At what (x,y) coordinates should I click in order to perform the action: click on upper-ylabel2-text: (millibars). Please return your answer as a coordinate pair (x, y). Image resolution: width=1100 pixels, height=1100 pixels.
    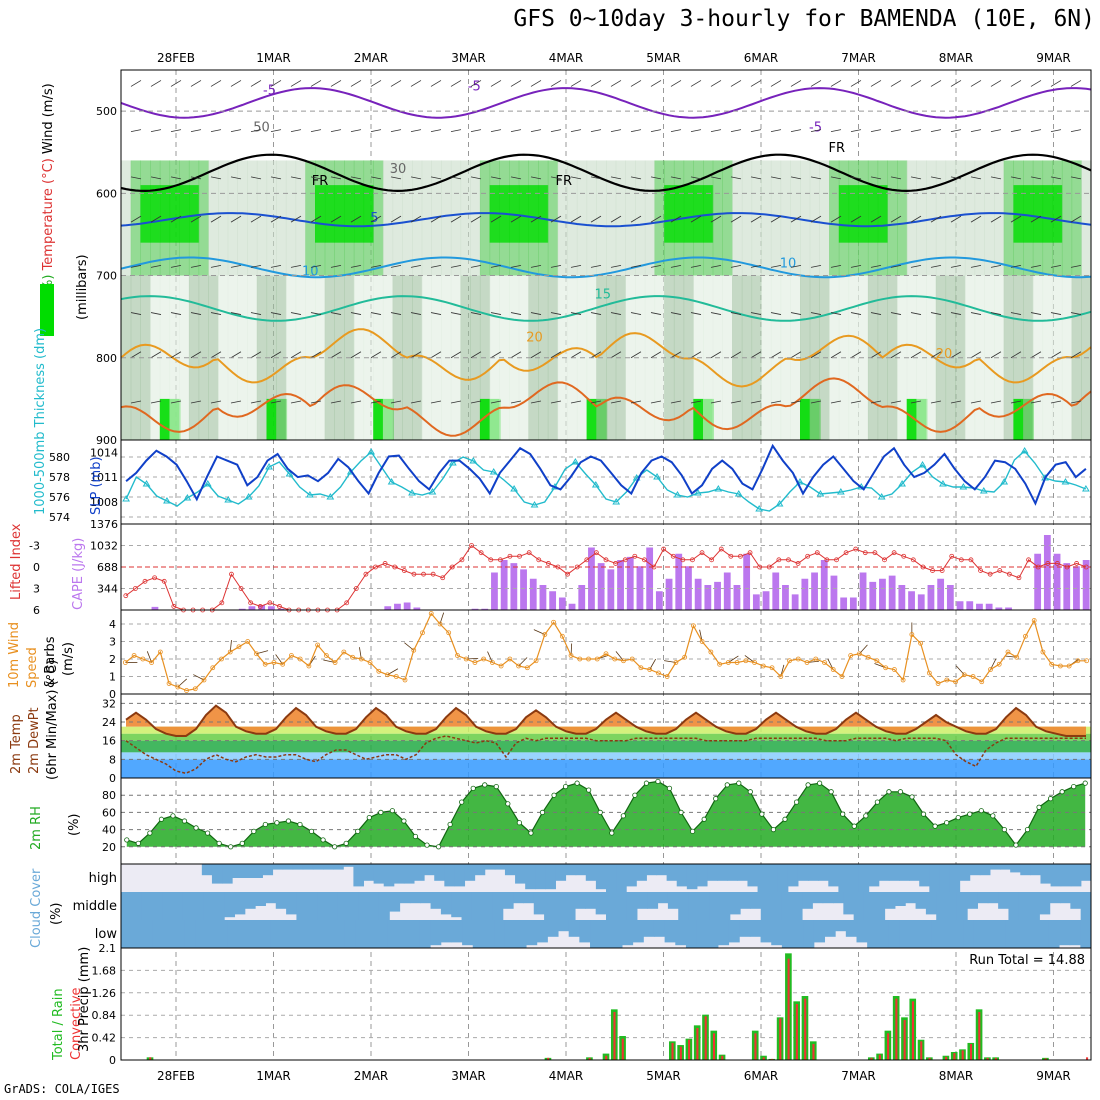
    Looking at the image, I should click on (82, 287).